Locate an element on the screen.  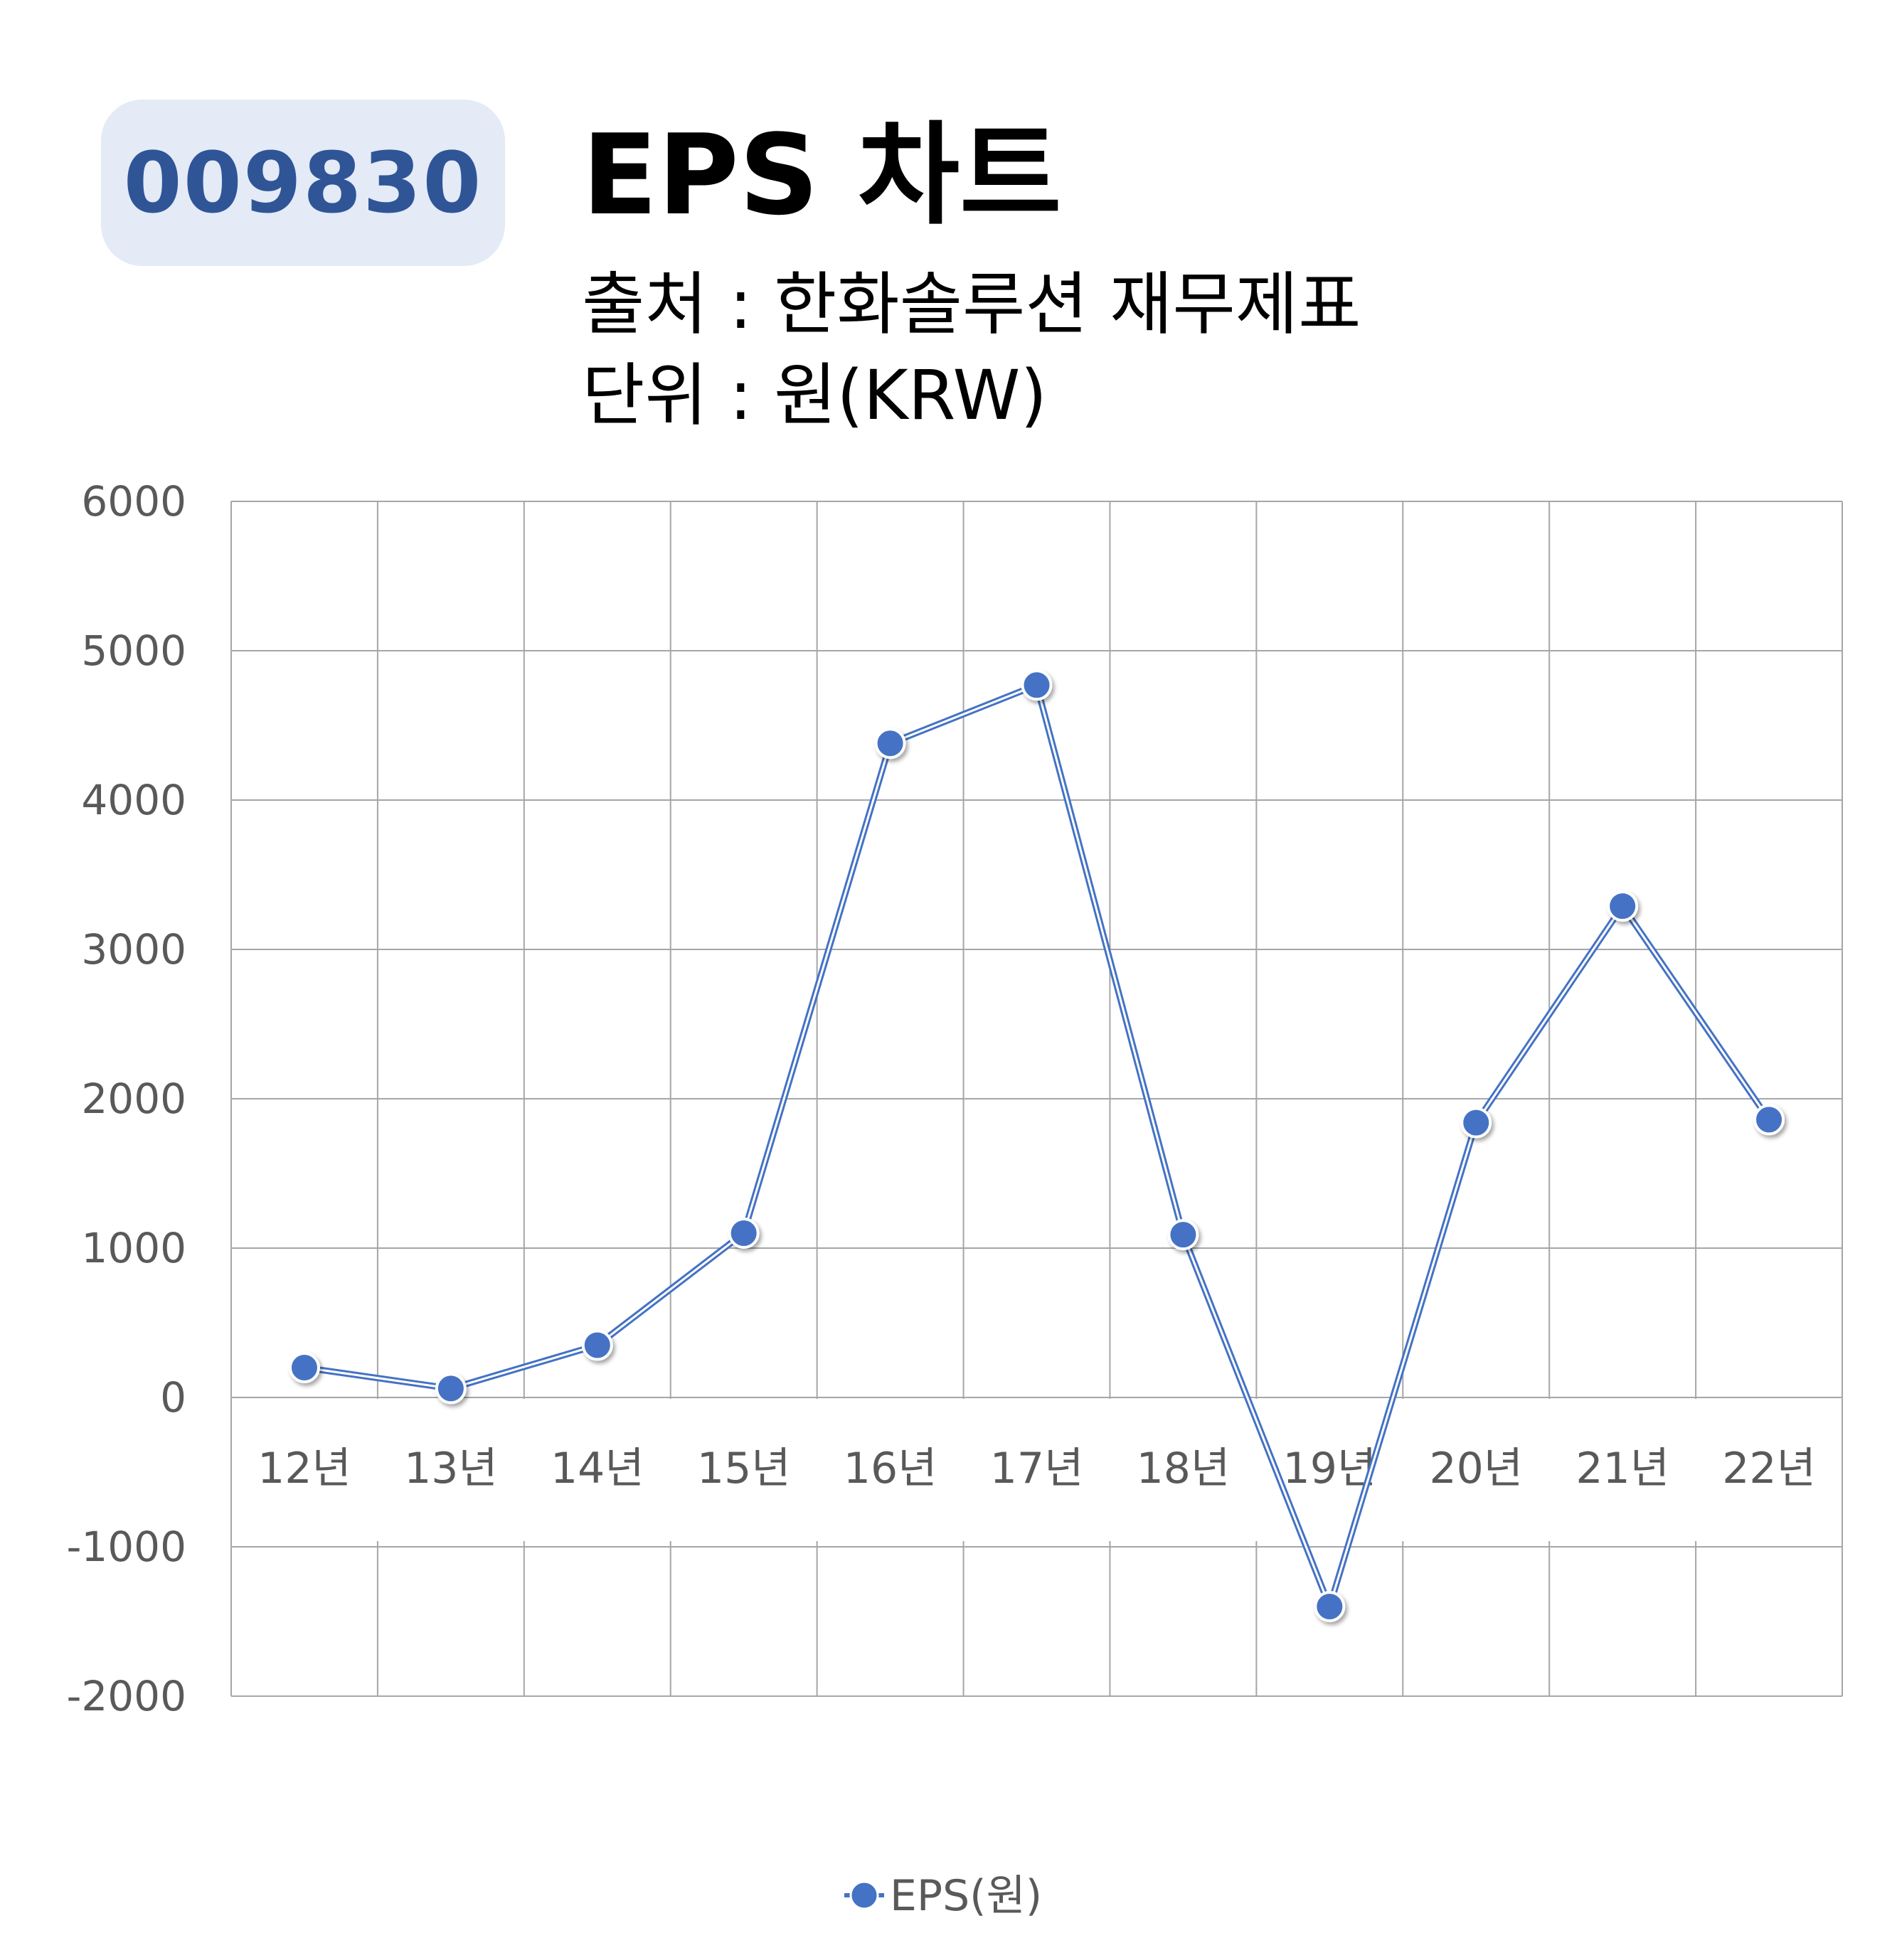
category-band is located at coordinates (1037, 1470).